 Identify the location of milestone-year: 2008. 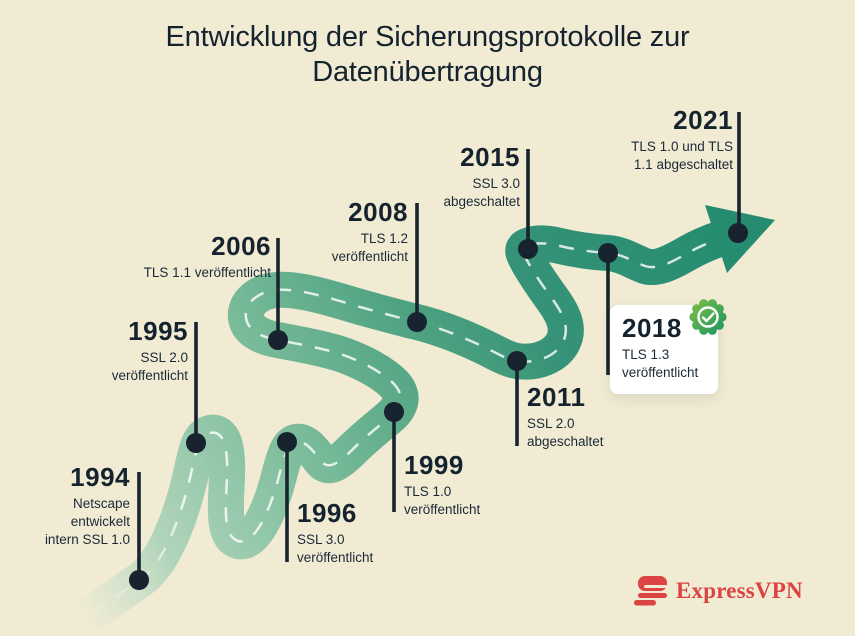
(378, 212).